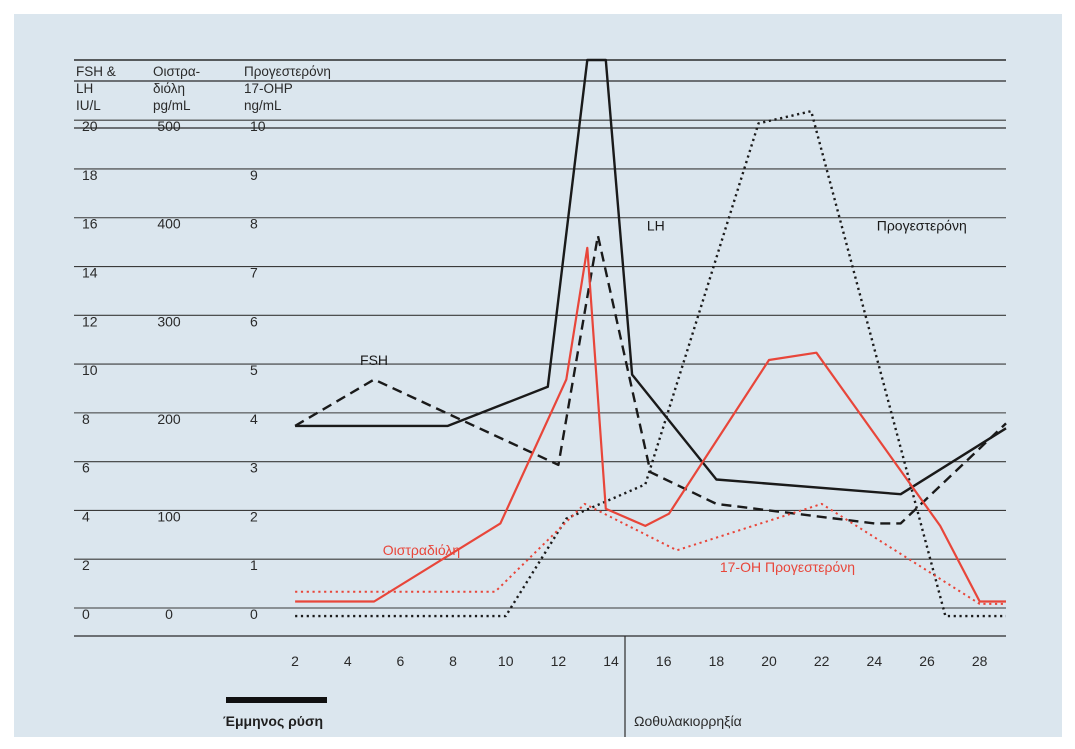 The width and height of the screenshot is (1075, 749). What do you see at coordinates (421, 550) in the screenshot?
I see `series-label: Οιστραδιόλη` at bounding box center [421, 550].